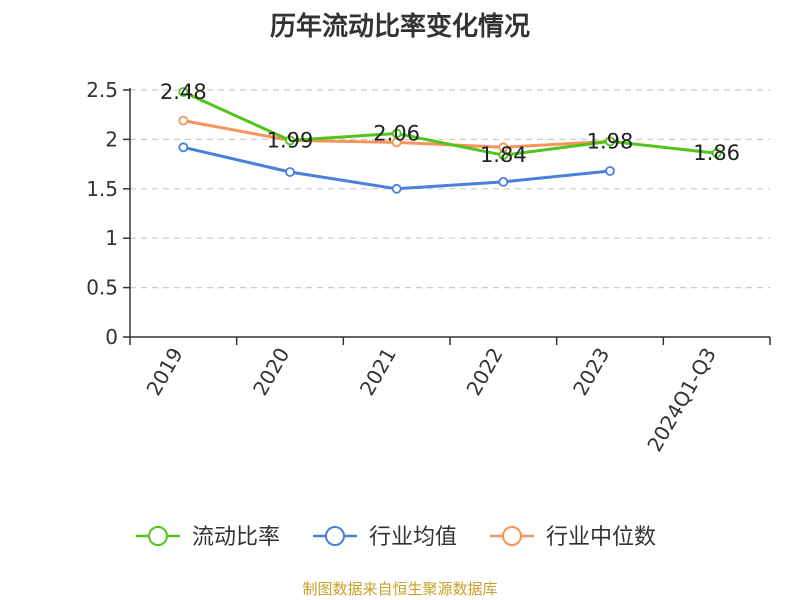  I want to click on x-tick-label: 2022, so click(484, 372).